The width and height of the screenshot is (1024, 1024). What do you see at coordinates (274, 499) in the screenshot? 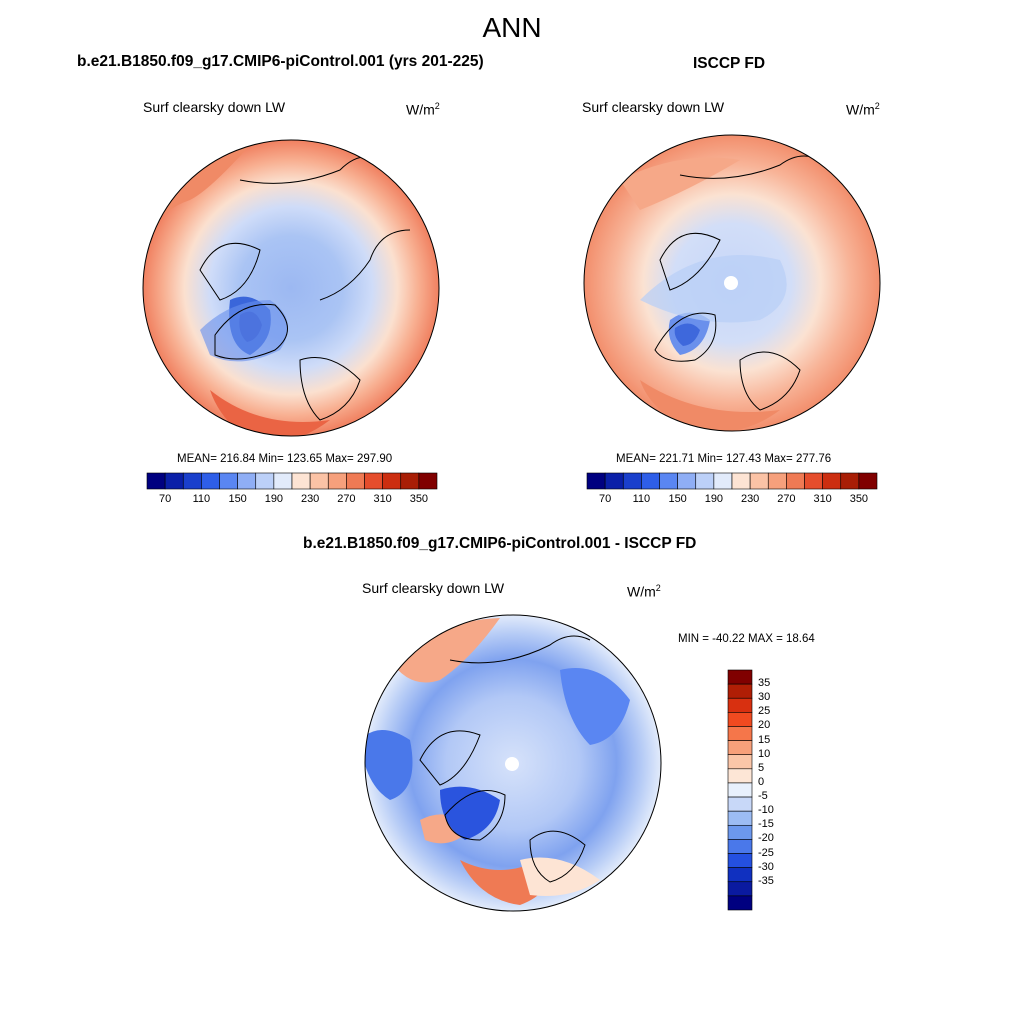
I see `panel-1-colorbar-tick-label: 190` at bounding box center [274, 499].